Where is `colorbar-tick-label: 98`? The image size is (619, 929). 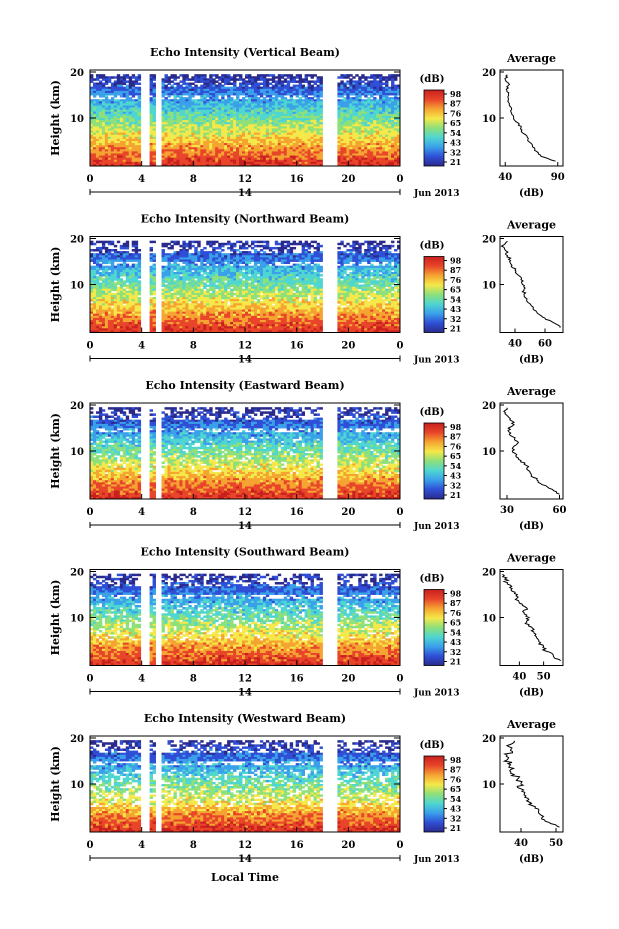
colorbar-tick-label: 98 is located at coordinates (456, 94).